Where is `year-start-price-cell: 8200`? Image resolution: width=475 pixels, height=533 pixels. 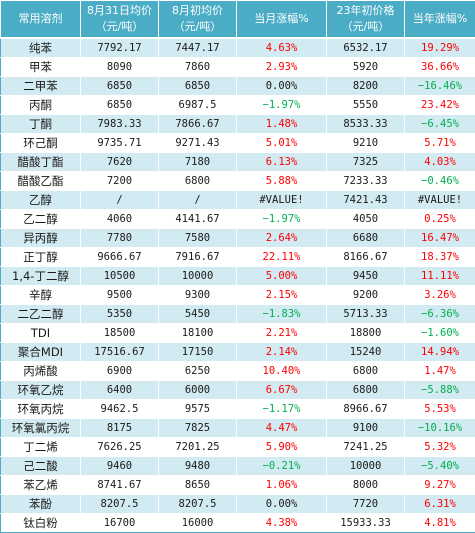
year-start-price-cell: 8200 is located at coordinates (366, 86).